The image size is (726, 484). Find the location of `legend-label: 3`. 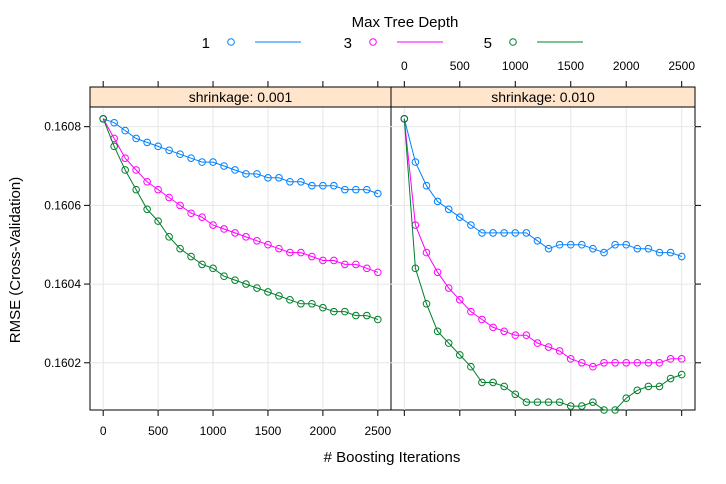

legend-label: 3 is located at coordinates (348, 43).